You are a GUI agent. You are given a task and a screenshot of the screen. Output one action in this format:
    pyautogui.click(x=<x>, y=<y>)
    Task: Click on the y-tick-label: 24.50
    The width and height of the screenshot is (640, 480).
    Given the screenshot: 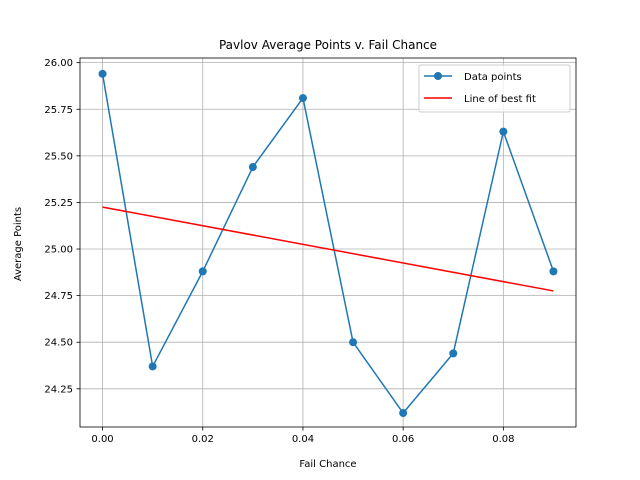 What is the action you would take?
    pyautogui.click(x=58, y=343)
    